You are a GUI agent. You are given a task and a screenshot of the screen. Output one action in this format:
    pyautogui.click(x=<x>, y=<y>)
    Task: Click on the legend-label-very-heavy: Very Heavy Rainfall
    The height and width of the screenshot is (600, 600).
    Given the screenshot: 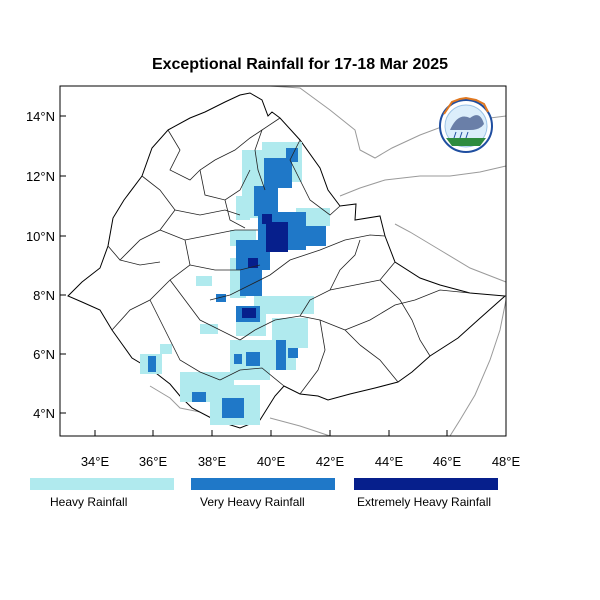 What is the action you would take?
    pyautogui.click(x=252, y=502)
    